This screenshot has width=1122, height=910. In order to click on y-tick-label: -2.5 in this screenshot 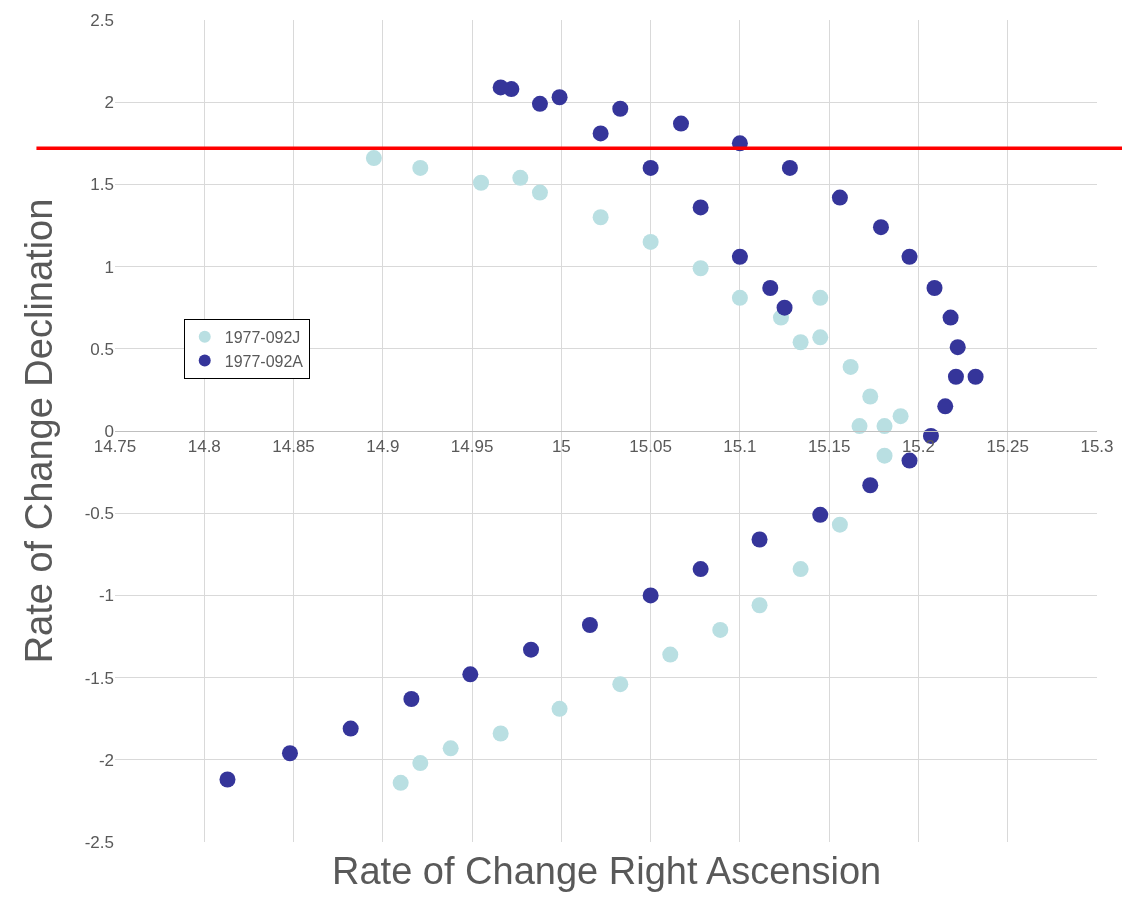, I will do `click(99, 842)`.